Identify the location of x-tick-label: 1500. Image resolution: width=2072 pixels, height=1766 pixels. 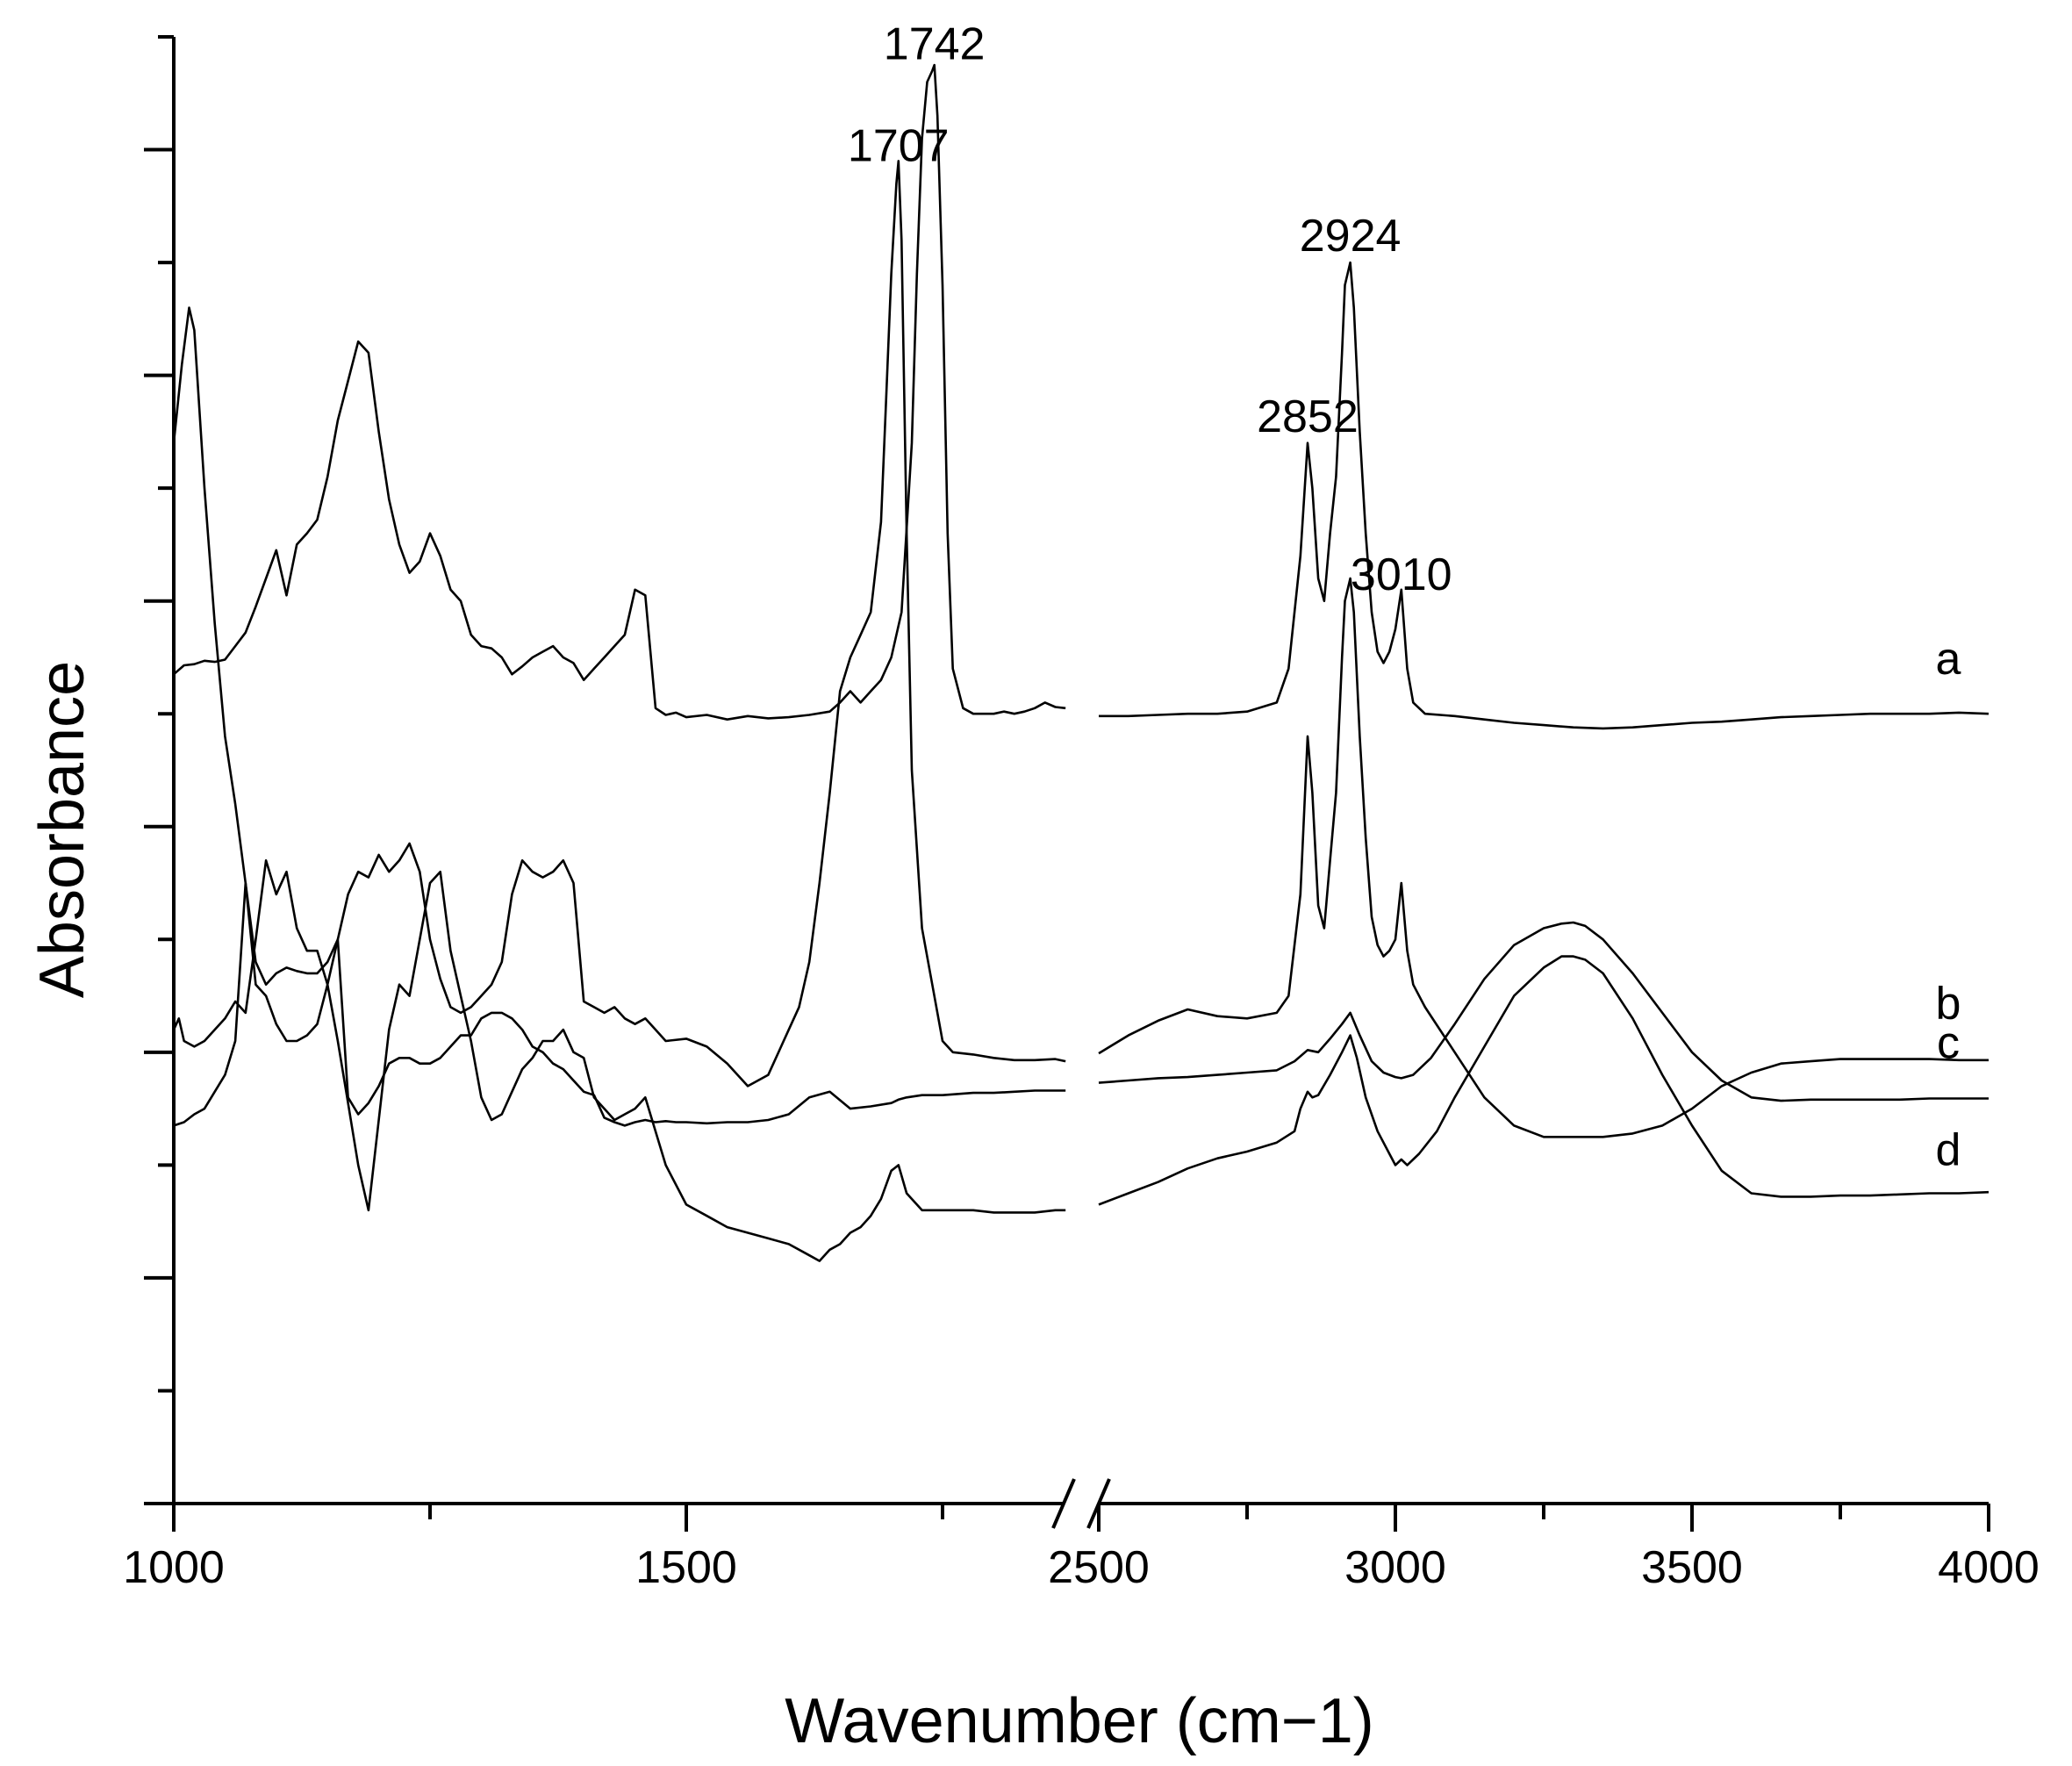
(686, 1567).